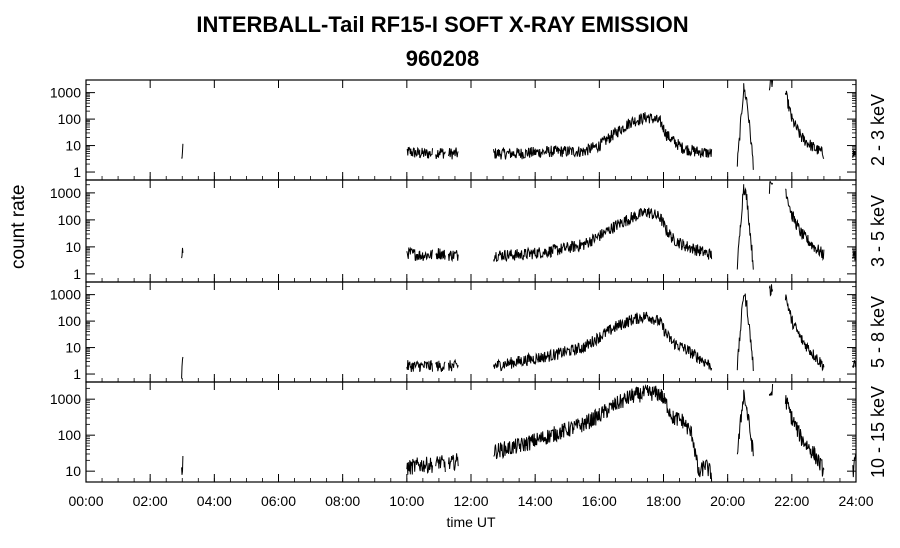  Describe the element at coordinates (878, 332) in the screenshot. I see `panel-label-5-8keV: 5 - 8 keV` at that location.